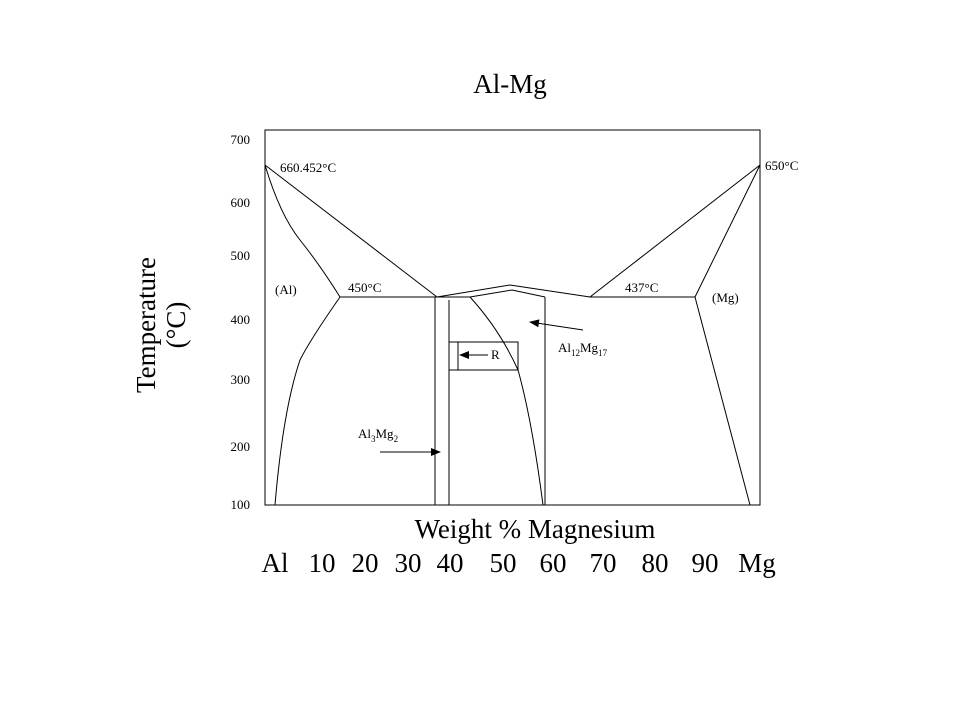  Describe the element at coordinates (503, 563) in the screenshot. I see `x-tick-label: 50` at that location.